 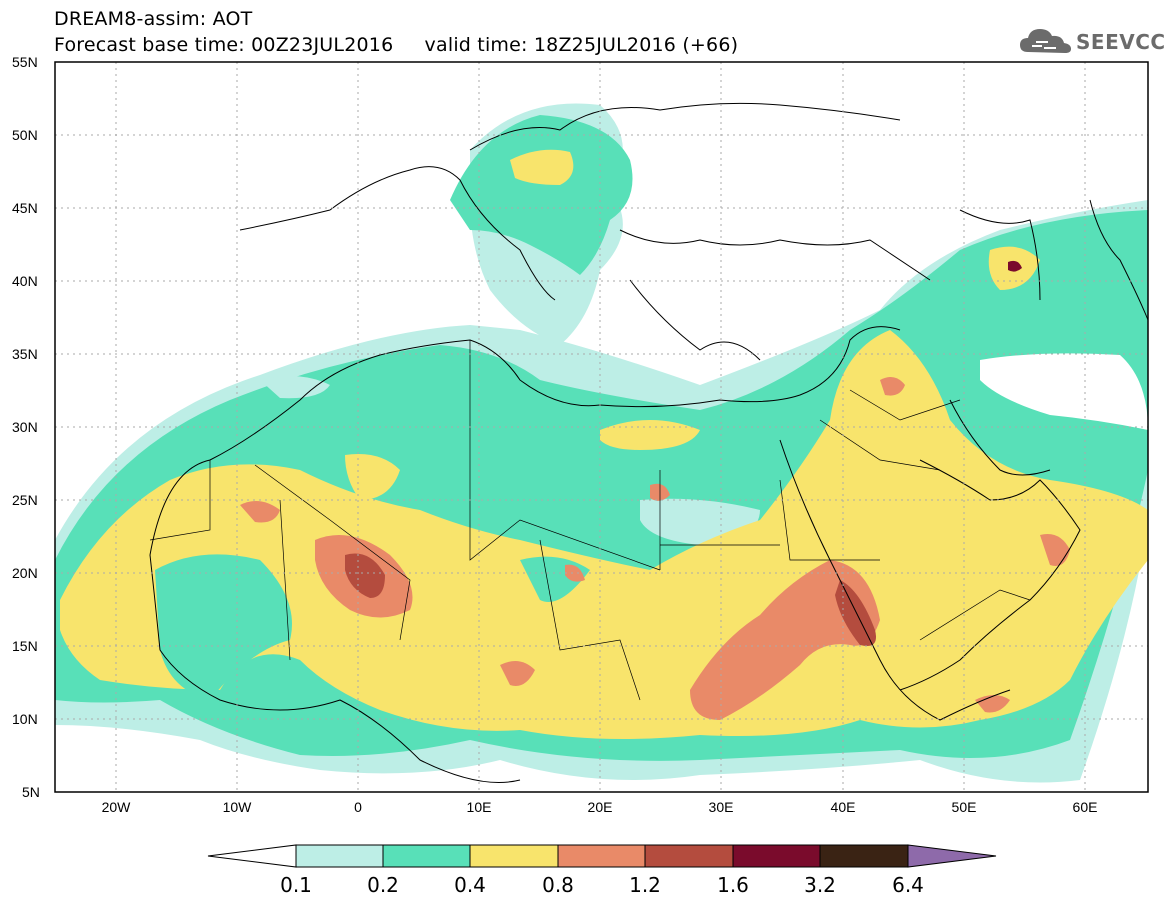 What do you see at coordinates (721, 807) in the screenshot?
I see `lon-label: 30E` at bounding box center [721, 807].